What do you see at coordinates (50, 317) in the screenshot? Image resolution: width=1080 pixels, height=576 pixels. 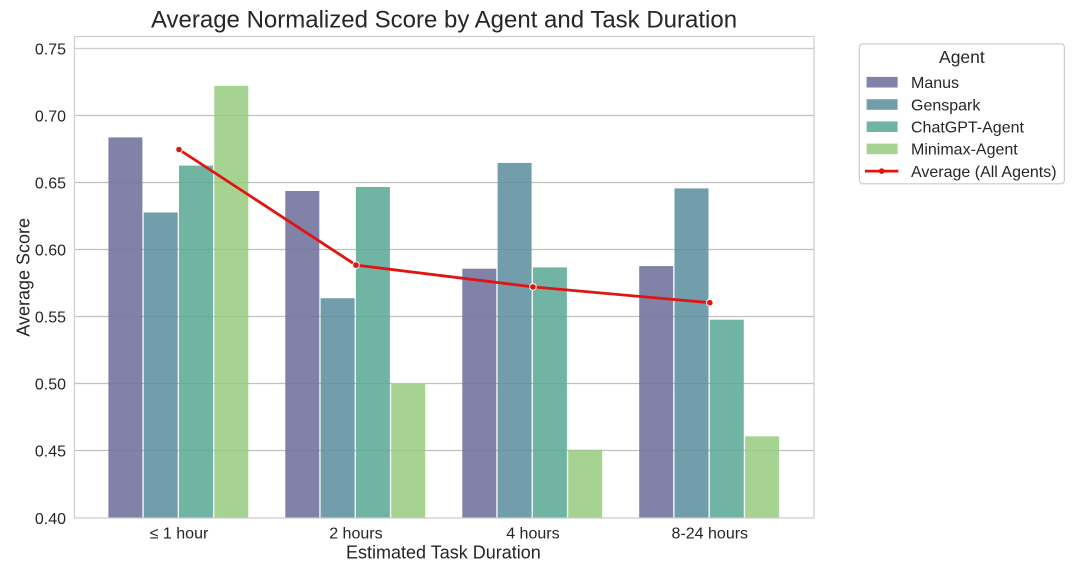 I see `svg-text: 0.55` at bounding box center [50, 317].